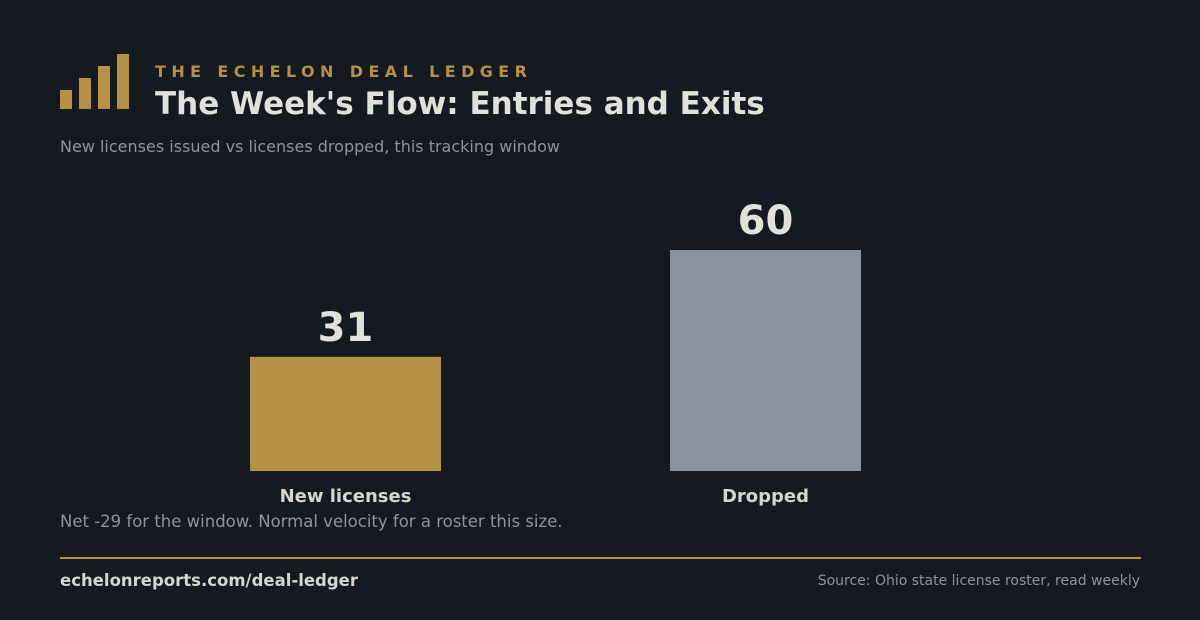  I want to click on bar-dropped, so click(765, 360).